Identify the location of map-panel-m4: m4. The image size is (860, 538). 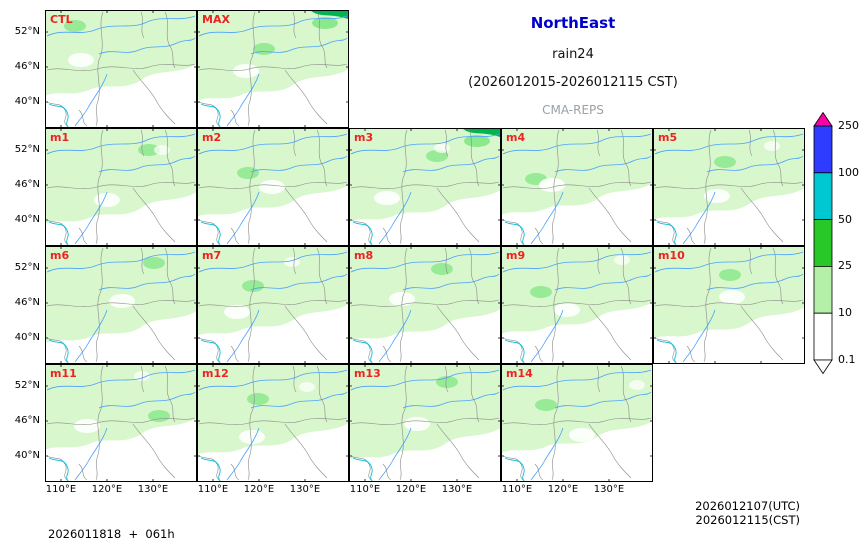
(577, 187).